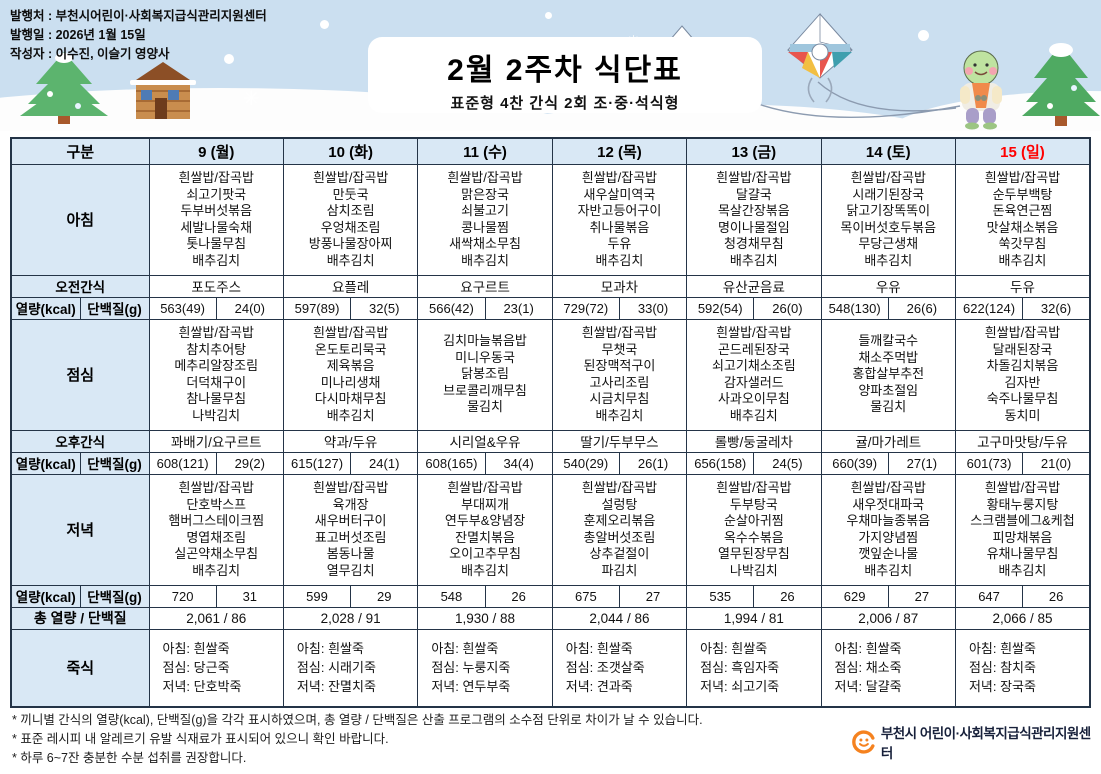 This screenshot has height=774, width=1101. I want to click on kcal-value: 720, so click(182, 596).